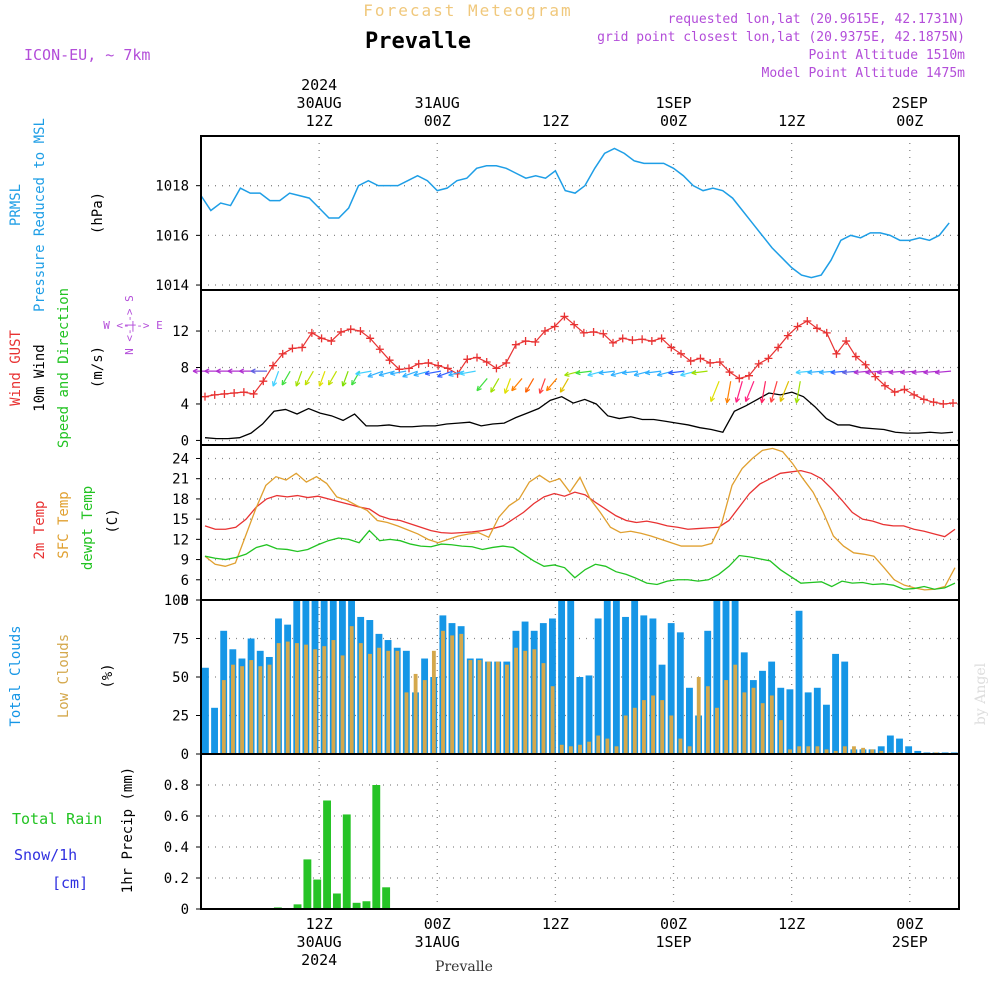 This screenshot has height=1000, width=1000. What do you see at coordinates (180, 678) in the screenshot?
I see `y-tick-label: 50` at bounding box center [180, 678].